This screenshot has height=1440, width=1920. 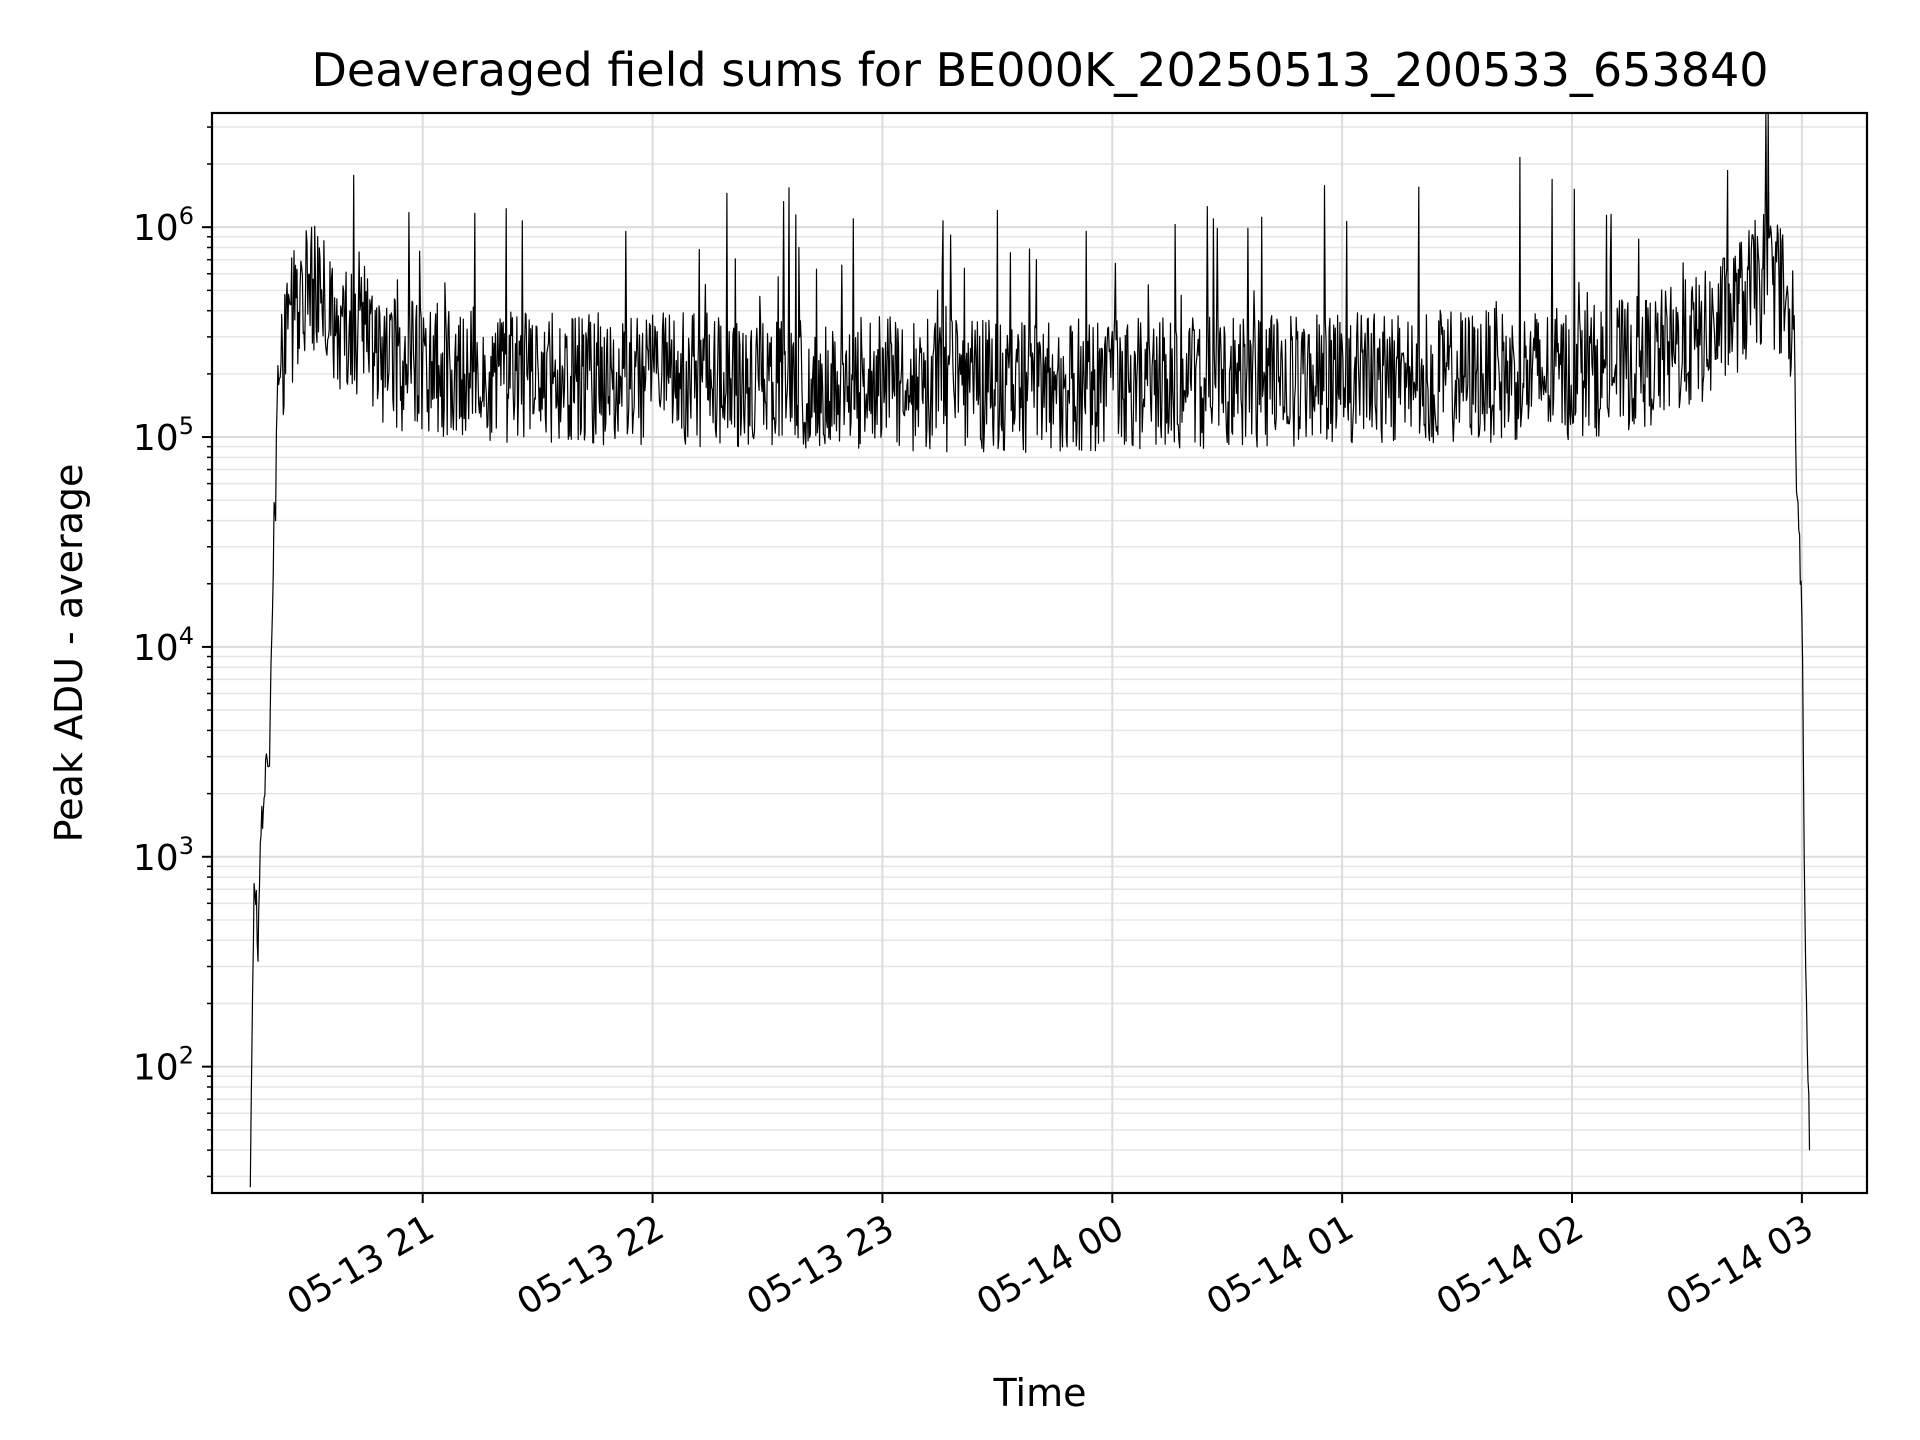 What do you see at coordinates (186, 426) in the screenshot?
I see `y-tick-exponent: 5` at bounding box center [186, 426].